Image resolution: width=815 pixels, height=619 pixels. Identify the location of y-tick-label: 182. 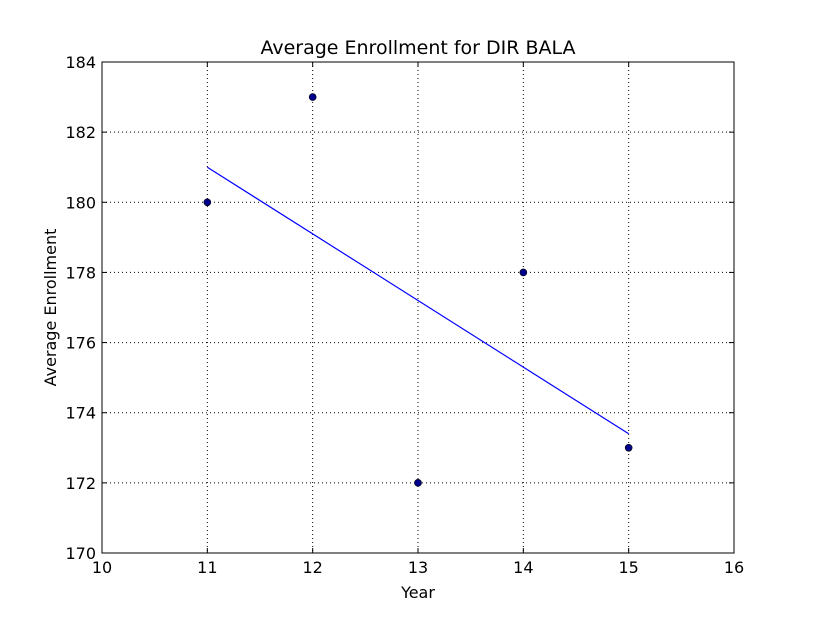
(80, 132).